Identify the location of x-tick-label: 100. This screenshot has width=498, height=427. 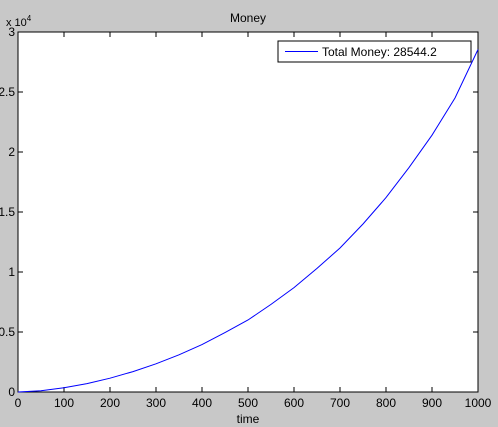
(64, 403).